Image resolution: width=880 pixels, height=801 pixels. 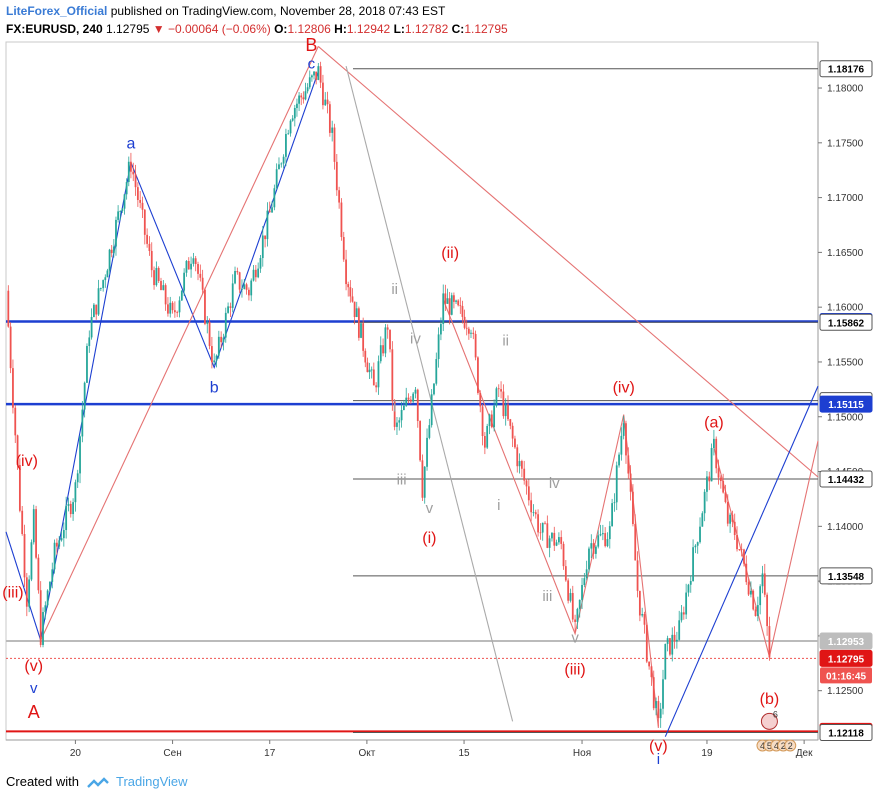 What do you see at coordinates (281, 29) in the screenshot?
I see `open-label: O:` at bounding box center [281, 29].